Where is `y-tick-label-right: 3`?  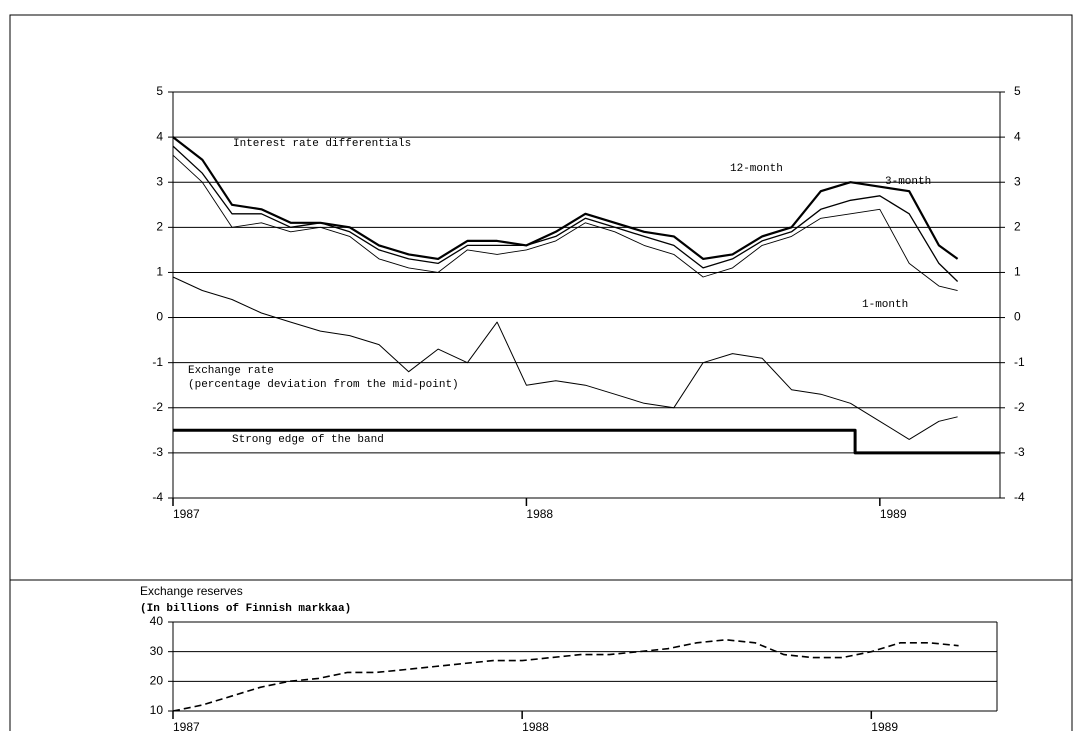
y-tick-label-right: 3 is located at coordinates (1017, 181).